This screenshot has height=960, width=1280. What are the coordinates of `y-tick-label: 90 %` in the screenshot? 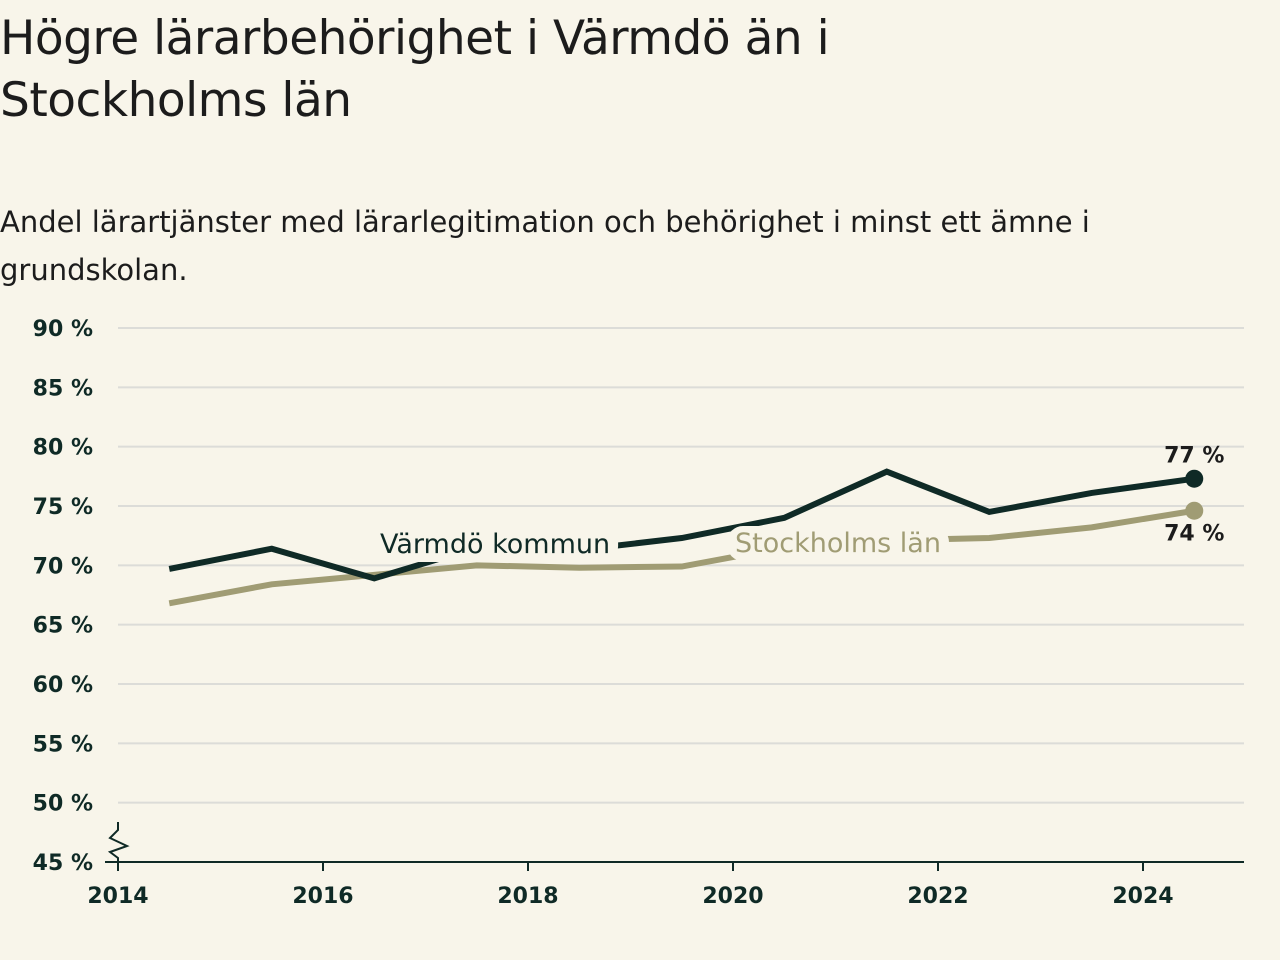 It's located at (63, 329).